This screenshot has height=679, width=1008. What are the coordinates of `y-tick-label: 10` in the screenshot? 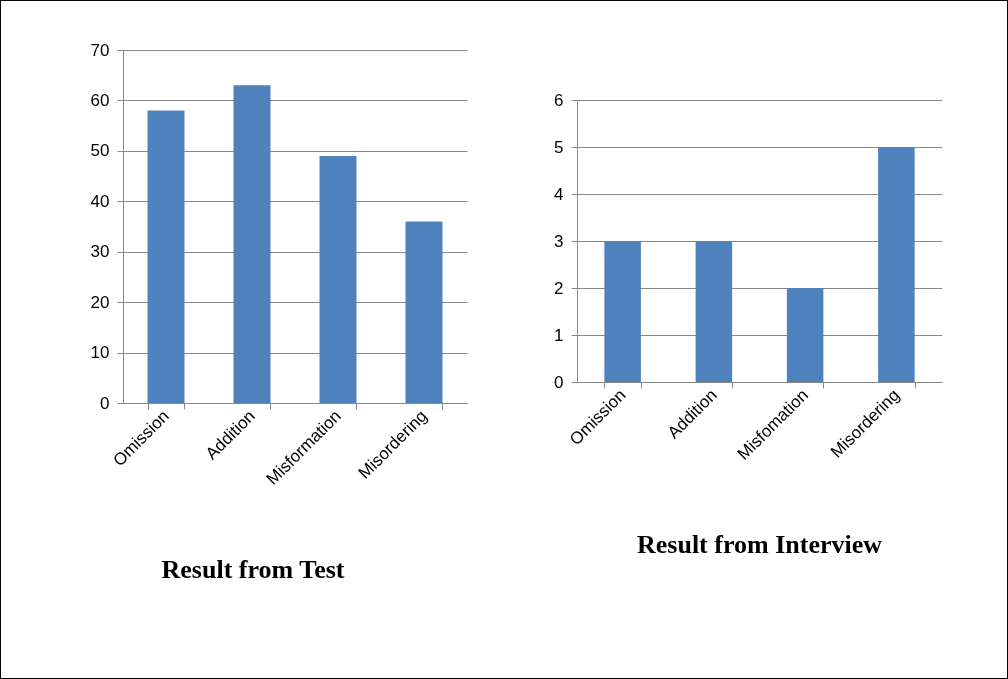 It's located at (100, 353).